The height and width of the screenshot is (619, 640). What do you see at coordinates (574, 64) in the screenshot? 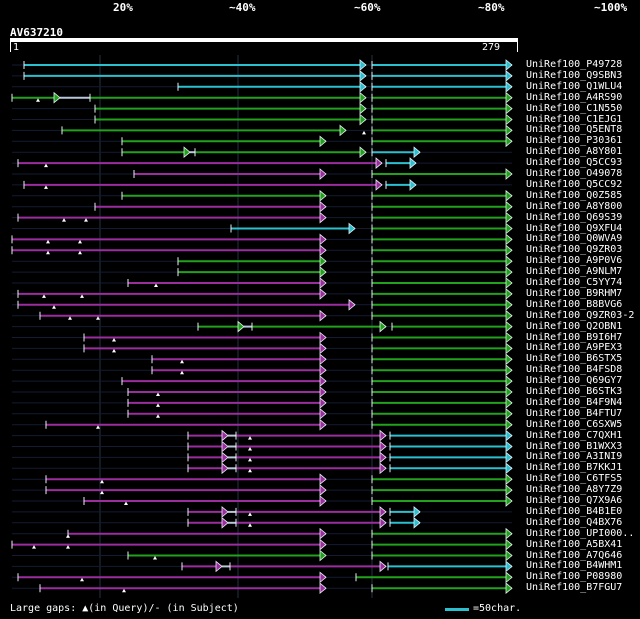
I see `hit-label: UniRef100_P49728` at bounding box center [574, 64].